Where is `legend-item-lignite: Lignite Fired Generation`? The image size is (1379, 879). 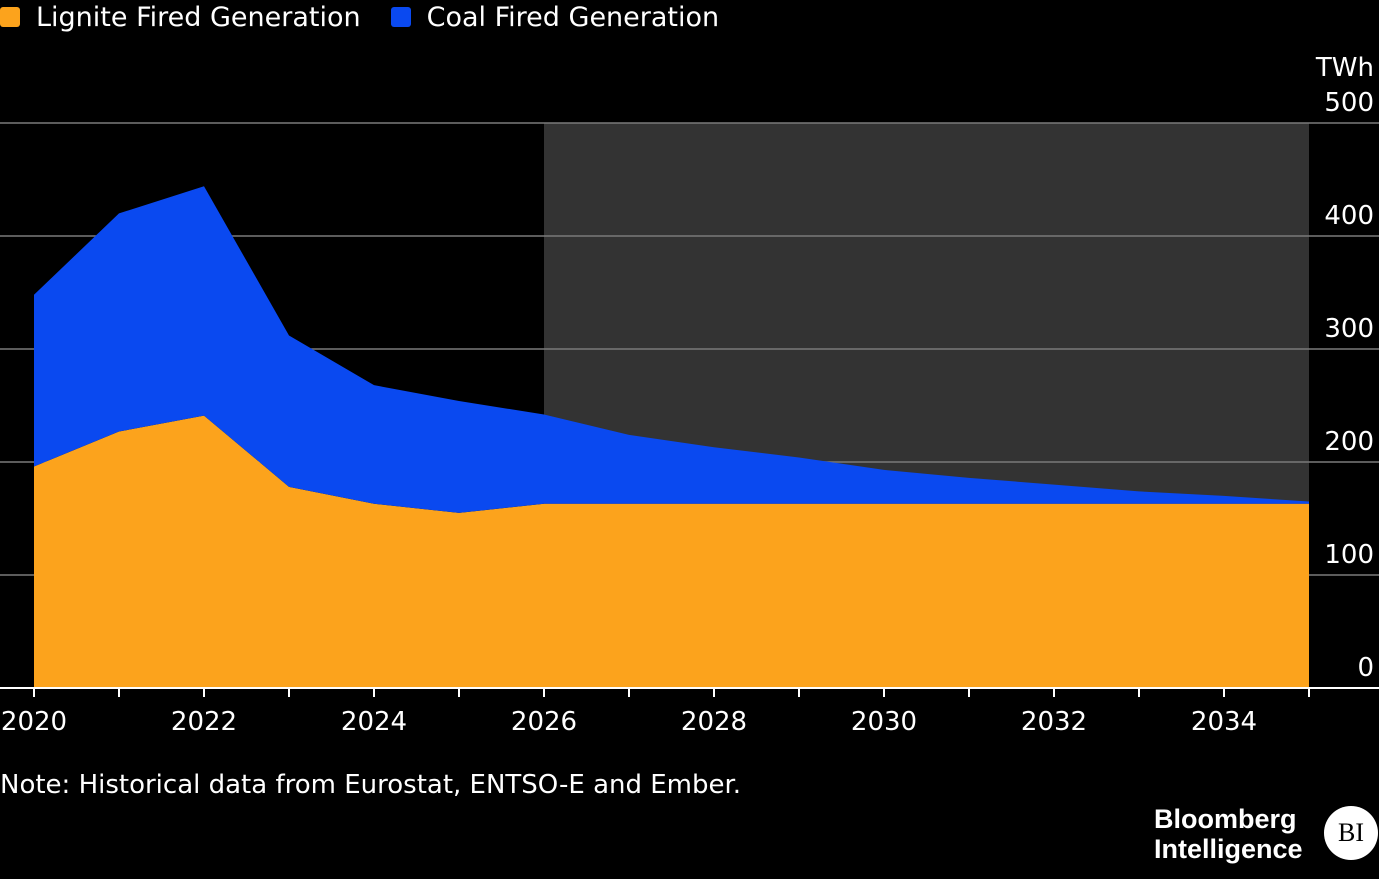 legend-item-lignite: Lignite Fired Generation is located at coordinates (180, 17).